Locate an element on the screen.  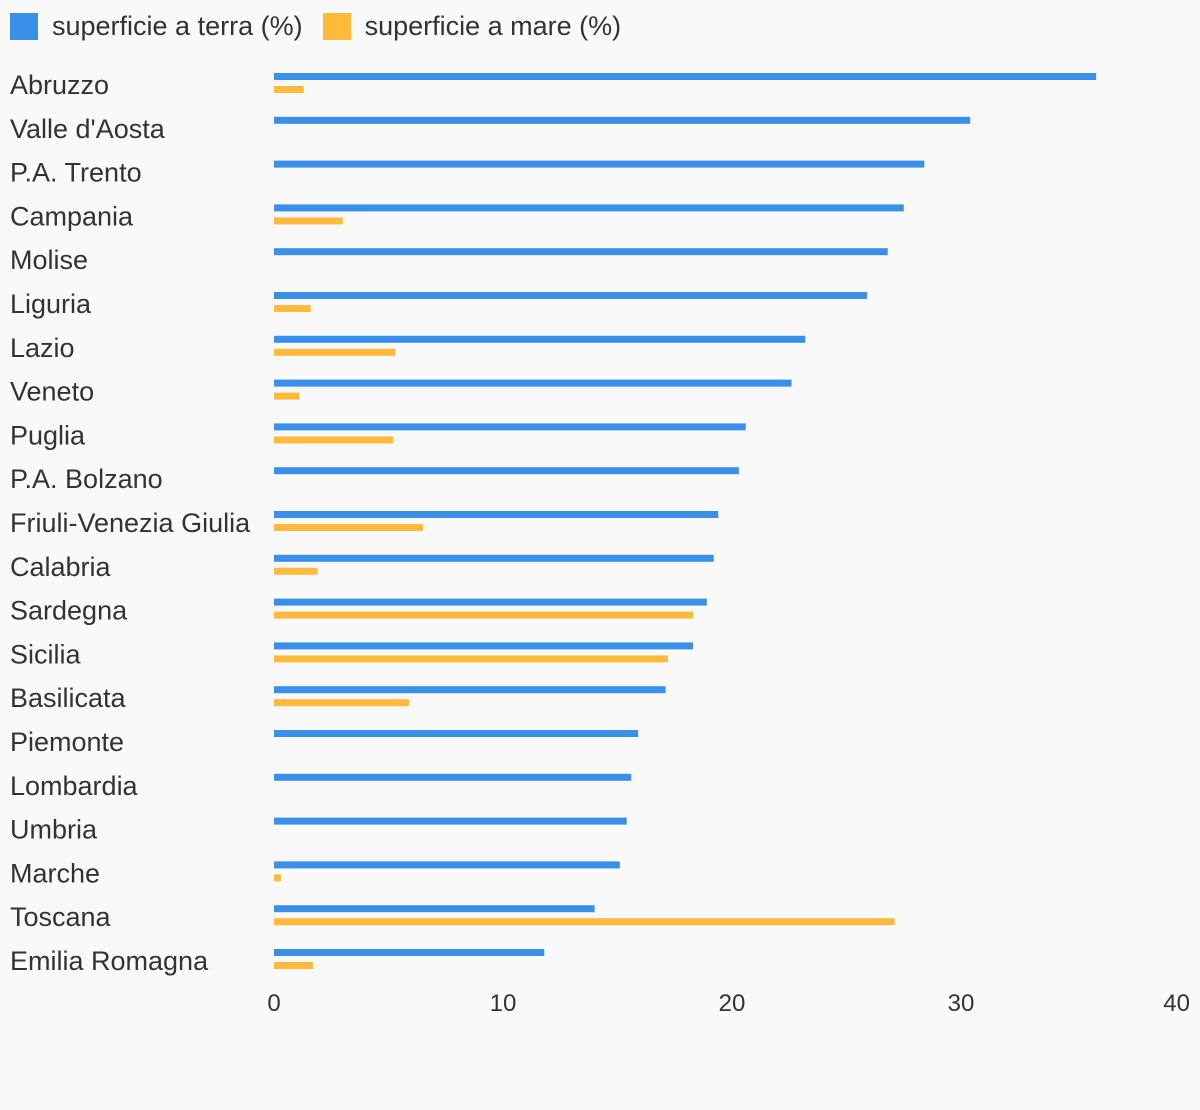
category-label-campania: Campania is located at coordinates (72, 216).